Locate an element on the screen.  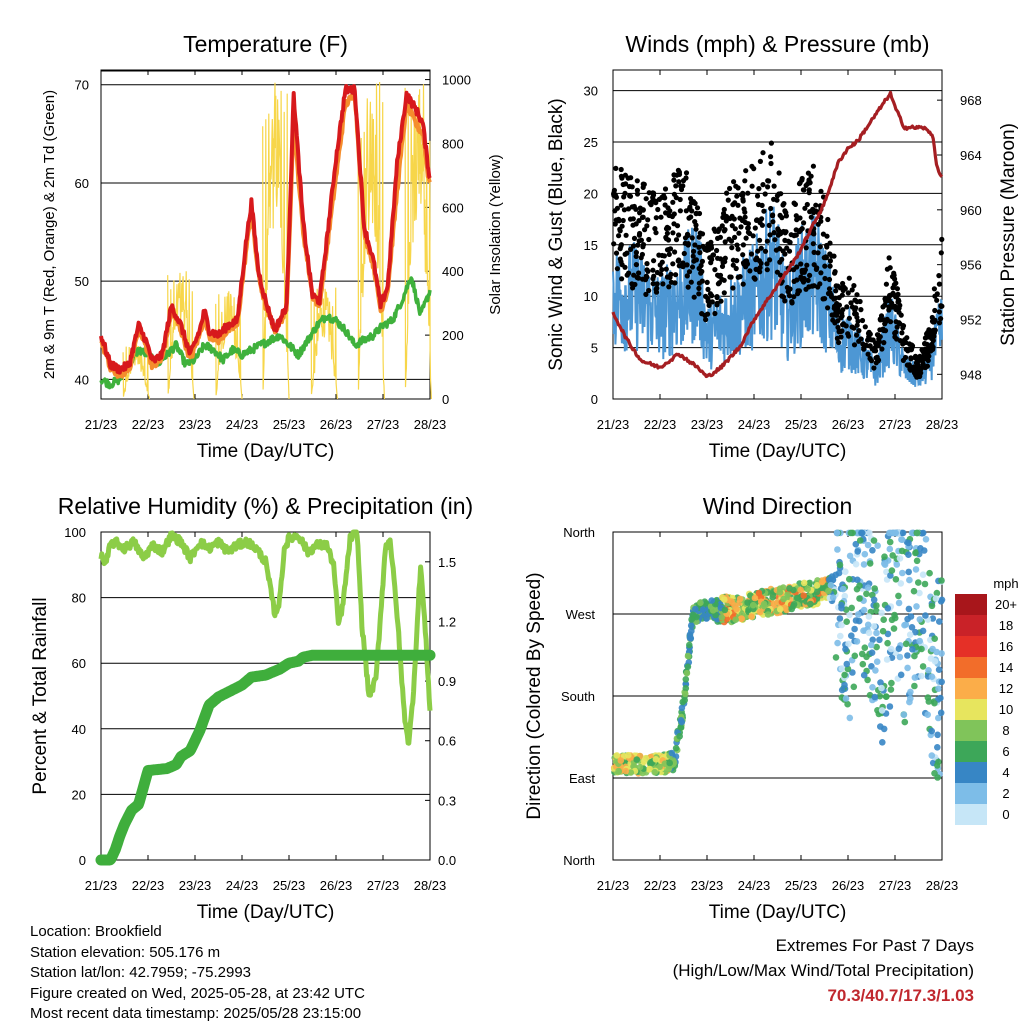
winds-ytick-right-label: 948 is located at coordinates (971, 374).